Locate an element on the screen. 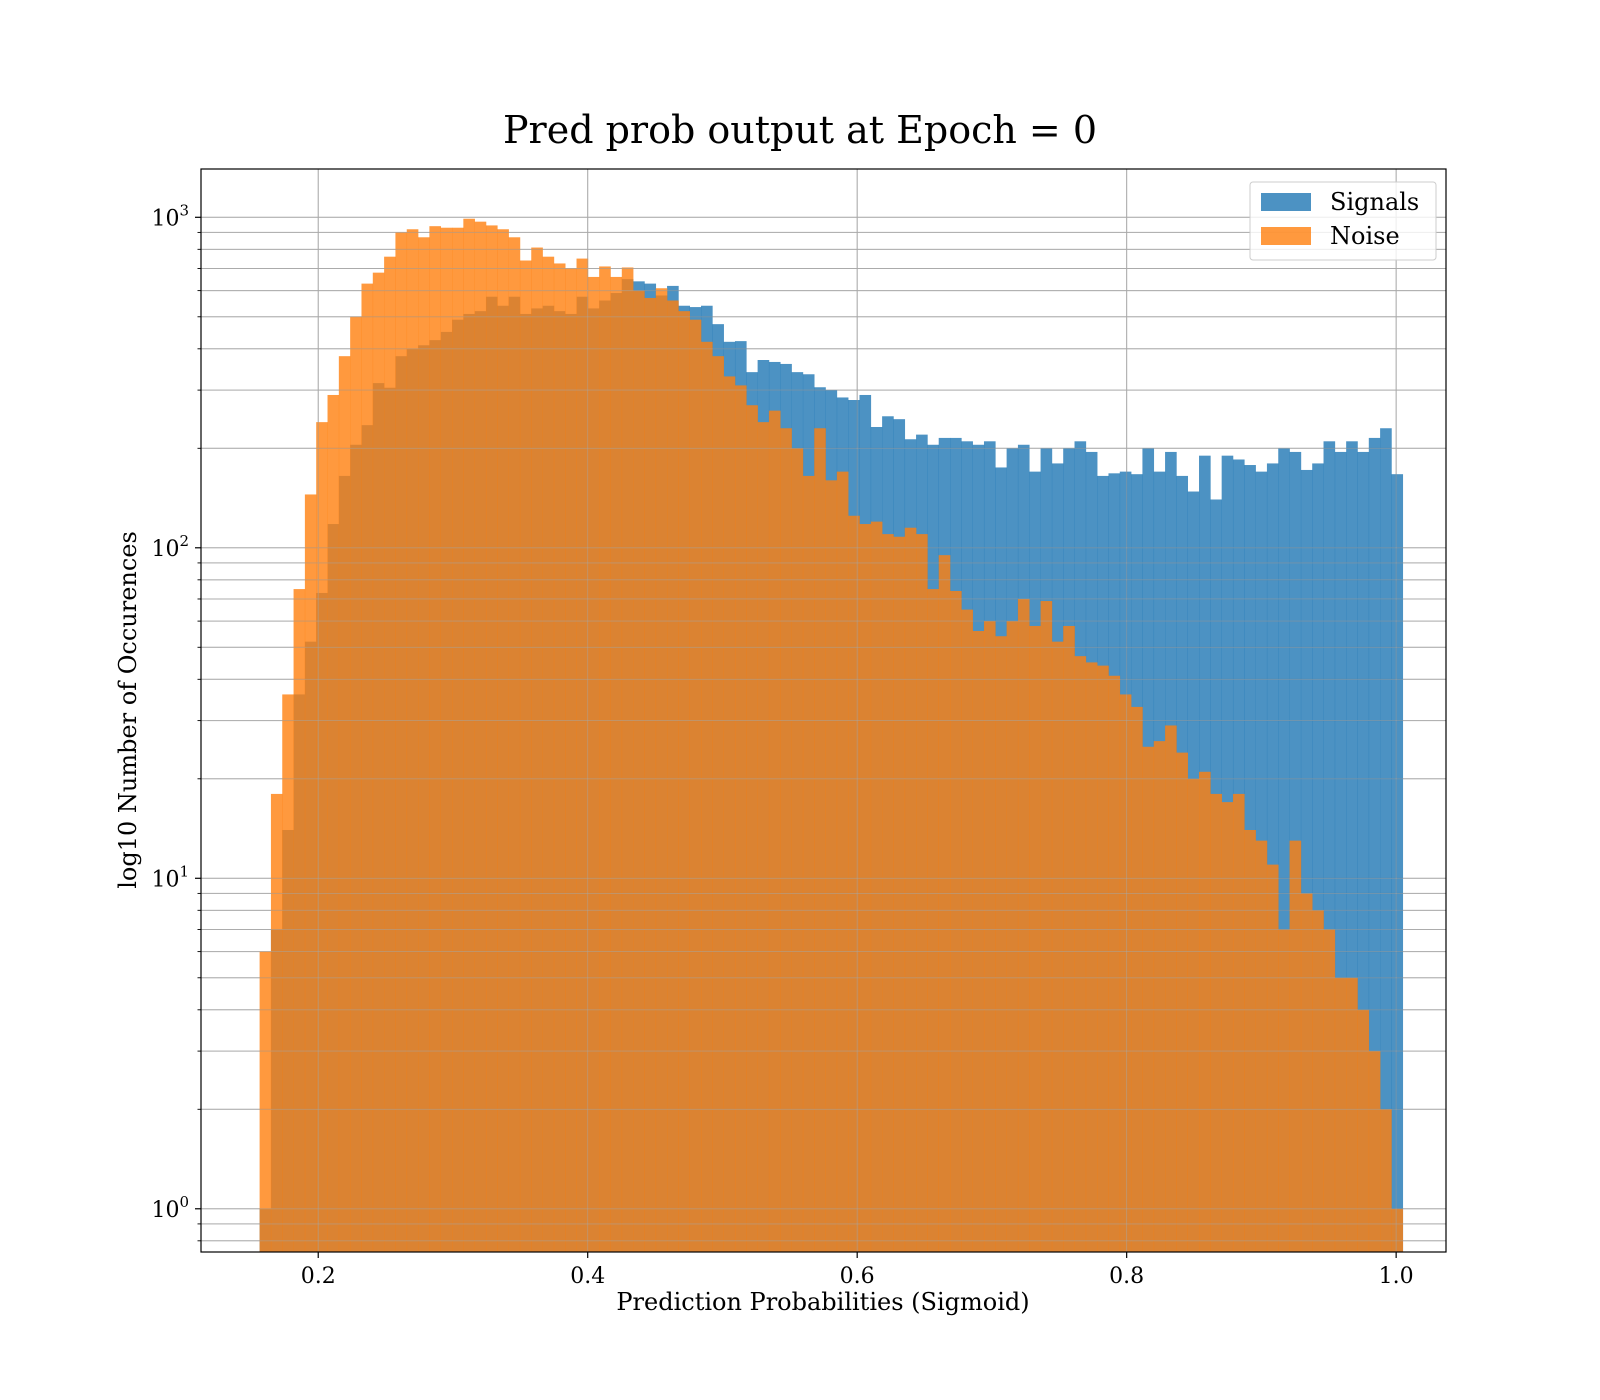 Image resolution: width=1600 pixels, height=1400 pixels. legend-swatch-signals is located at coordinates (1286, 202).